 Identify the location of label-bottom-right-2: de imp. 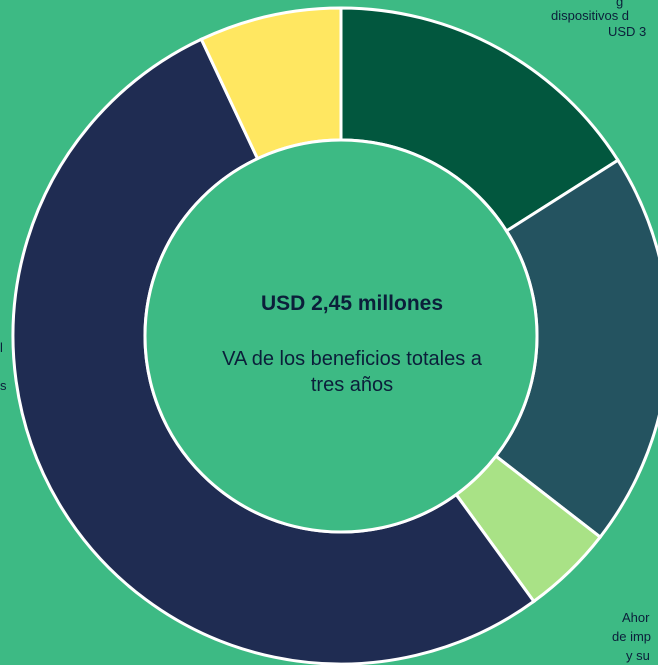
(632, 636).